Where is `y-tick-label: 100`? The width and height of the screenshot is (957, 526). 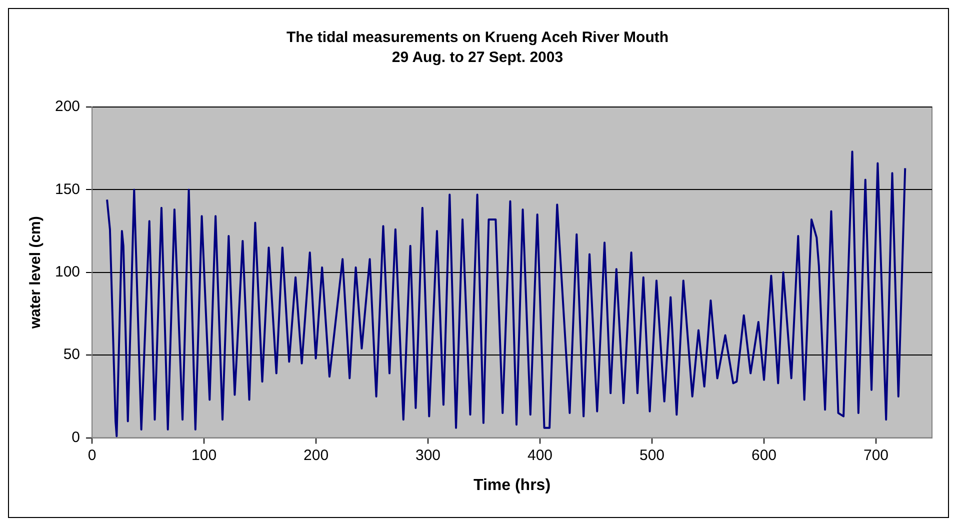 y-tick-label: 100 is located at coordinates (67, 272).